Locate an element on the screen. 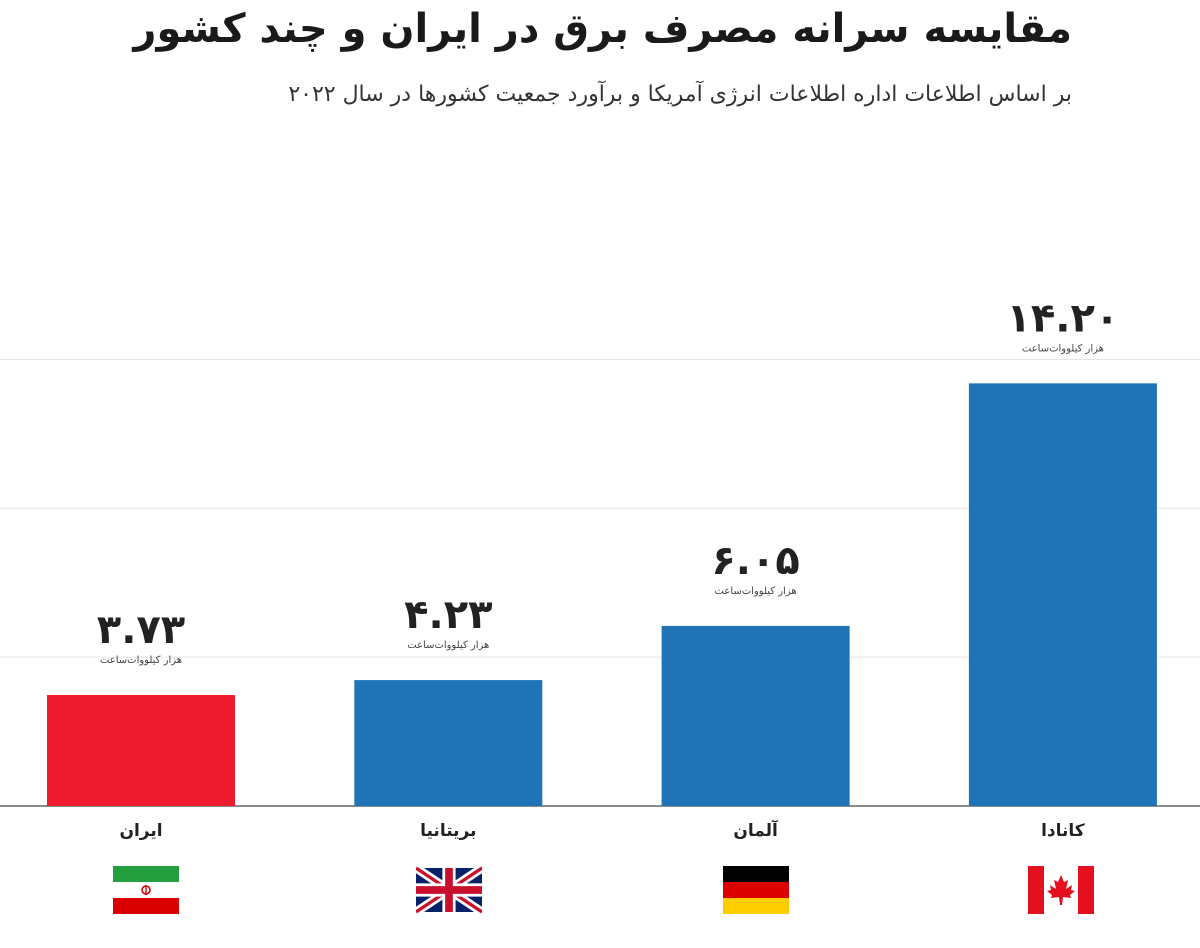 The image size is (1200, 948). data-label: ۴.۲۳ is located at coordinates (448, 615).